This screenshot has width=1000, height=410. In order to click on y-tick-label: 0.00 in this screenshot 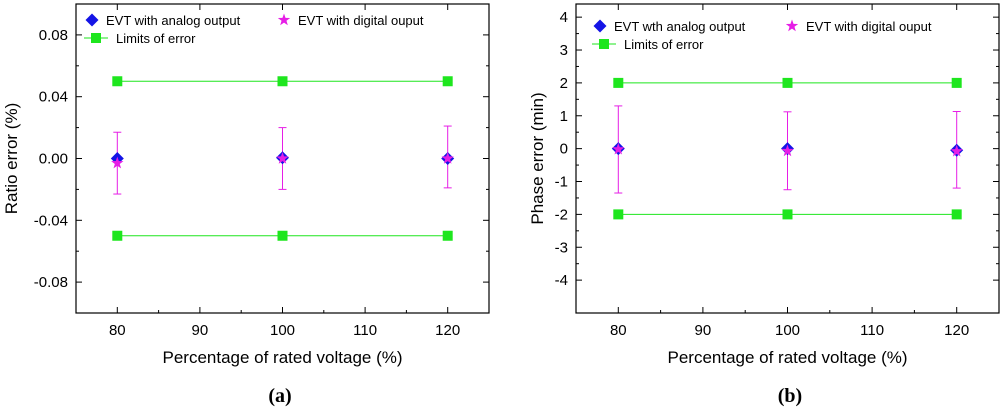, I will do `click(53, 159)`.